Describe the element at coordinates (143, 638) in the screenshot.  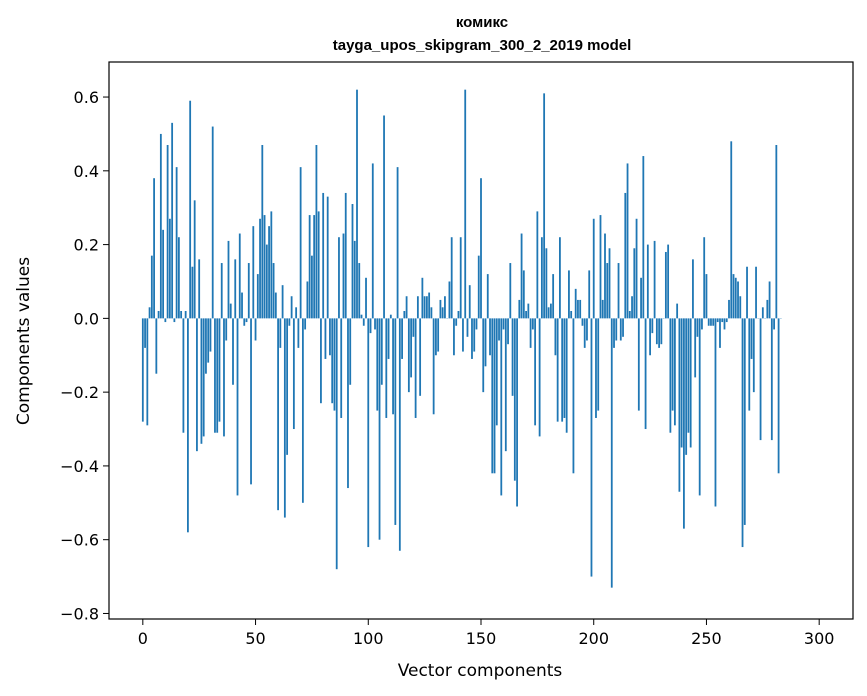
I see `x-tick-label: 0` at that location.